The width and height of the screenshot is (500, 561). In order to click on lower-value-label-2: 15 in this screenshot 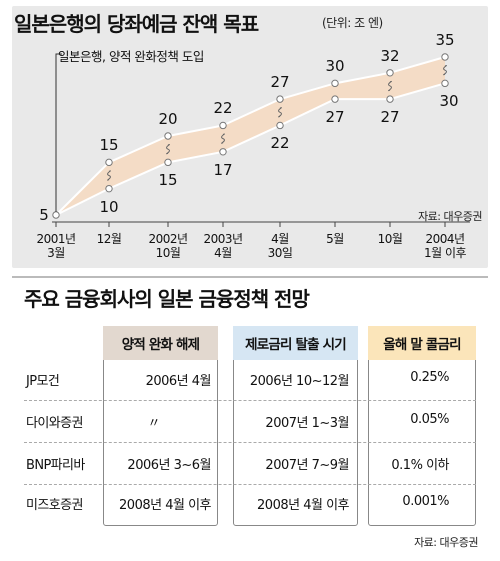, I will do `click(168, 180)`.